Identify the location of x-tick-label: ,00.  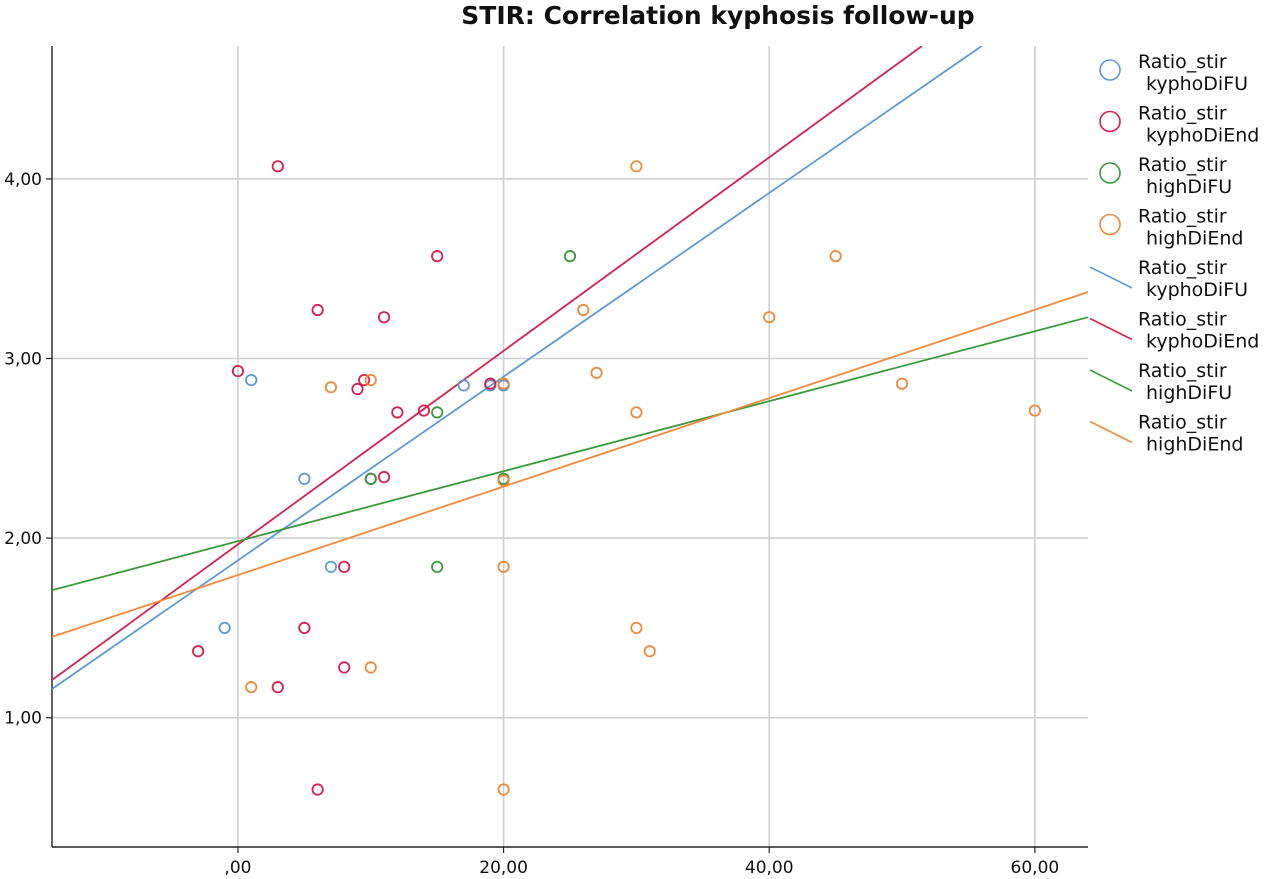
(237, 868).